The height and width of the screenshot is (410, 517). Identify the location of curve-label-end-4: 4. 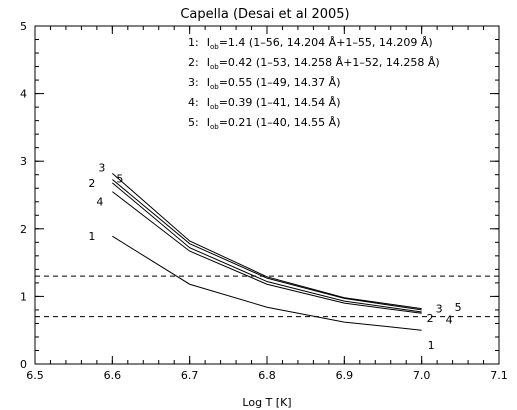
(449, 319).